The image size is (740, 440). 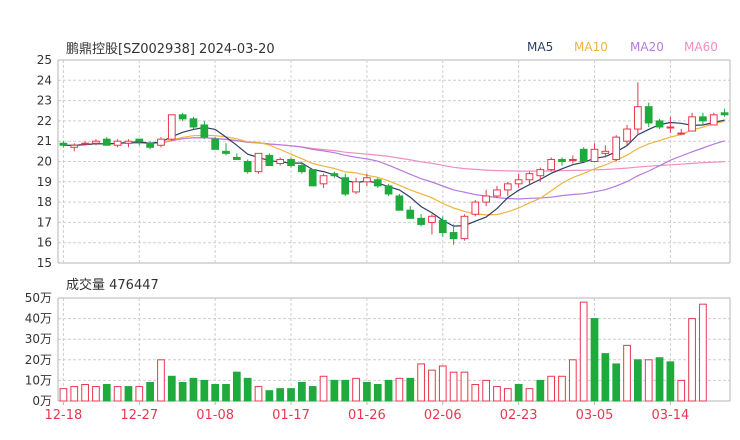 I want to click on price-tick-label: 21, so click(x=44, y=141).